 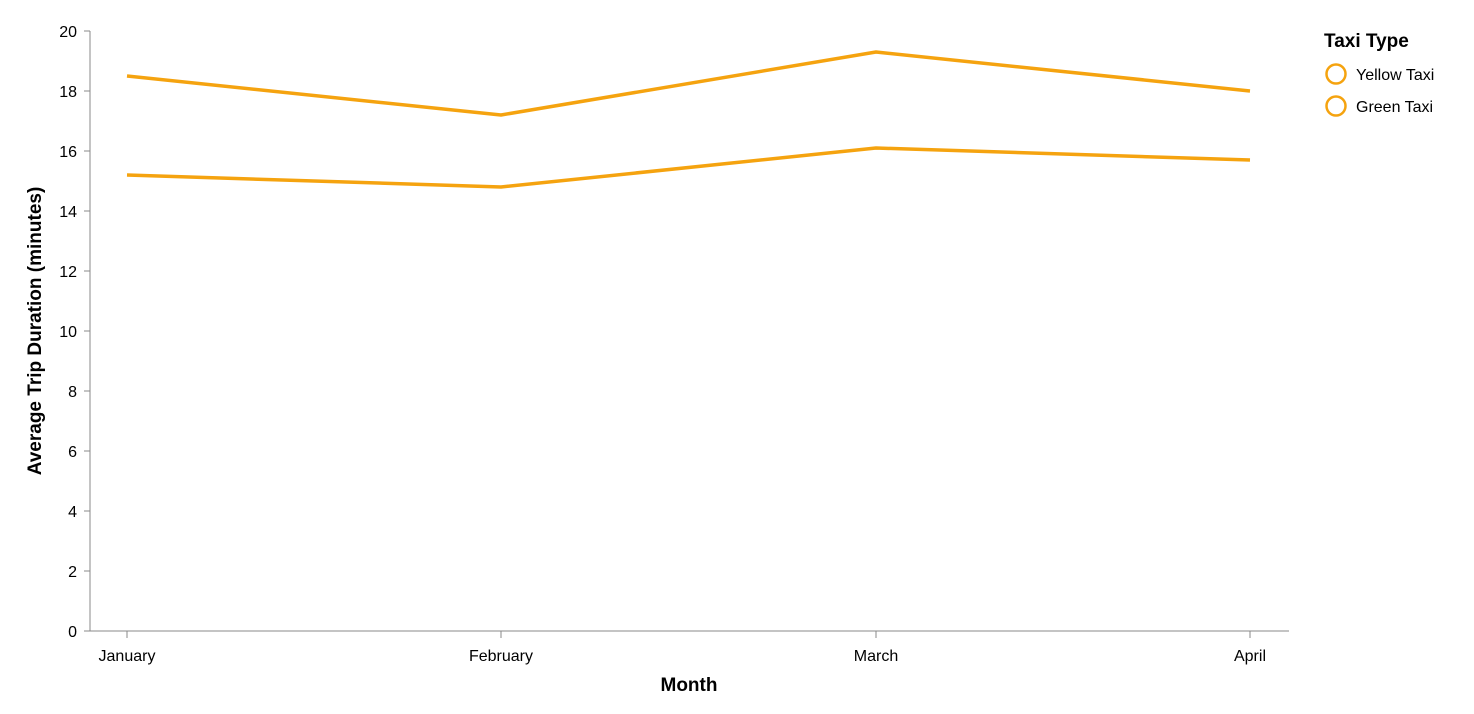 What do you see at coordinates (72, 392) in the screenshot?
I see `y-tick-label: 8` at bounding box center [72, 392].